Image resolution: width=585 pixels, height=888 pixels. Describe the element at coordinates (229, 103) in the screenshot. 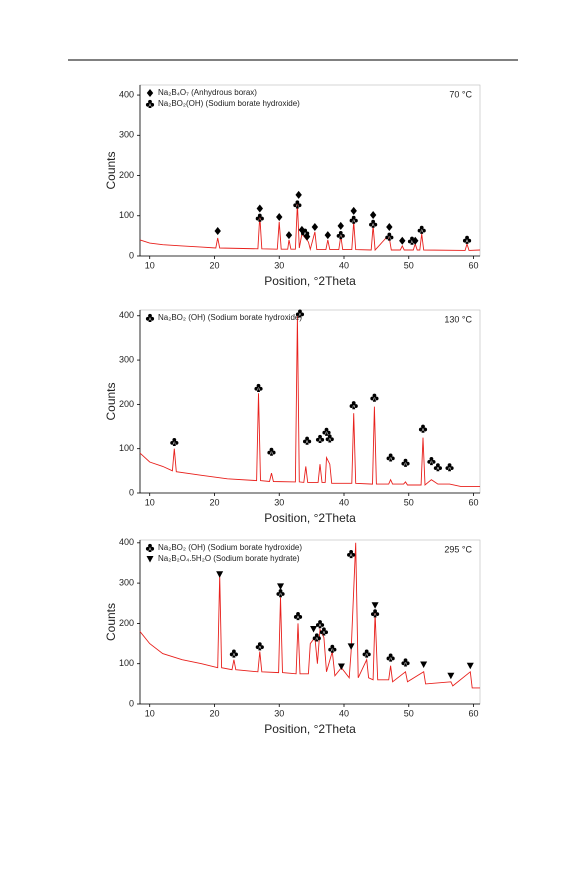

I see `legend-label: Na₂BO₂(OH) (Sodium borate hydroxide)` at that location.